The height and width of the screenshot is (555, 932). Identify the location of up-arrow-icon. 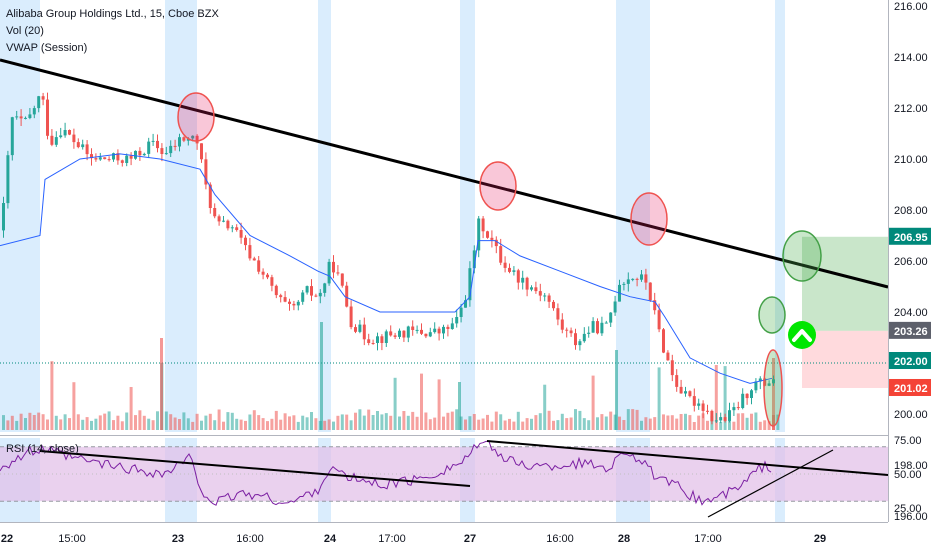
(802, 335).